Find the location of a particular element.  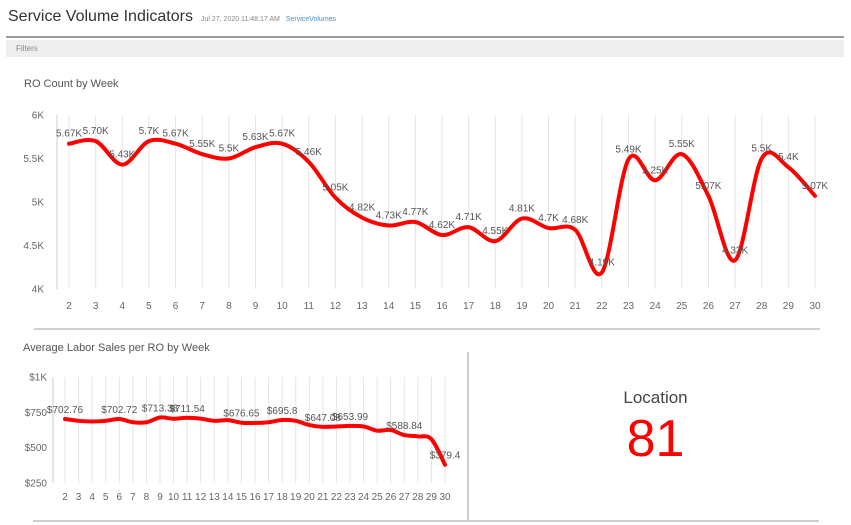

kpi-value: 81 is located at coordinates (655, 439).